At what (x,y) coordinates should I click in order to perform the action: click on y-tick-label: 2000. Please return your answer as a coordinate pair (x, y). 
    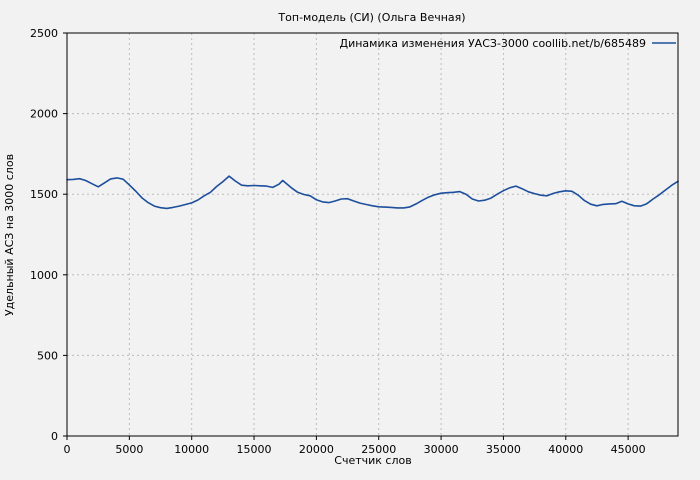
    Looking at the image, I should click on (44, 114).